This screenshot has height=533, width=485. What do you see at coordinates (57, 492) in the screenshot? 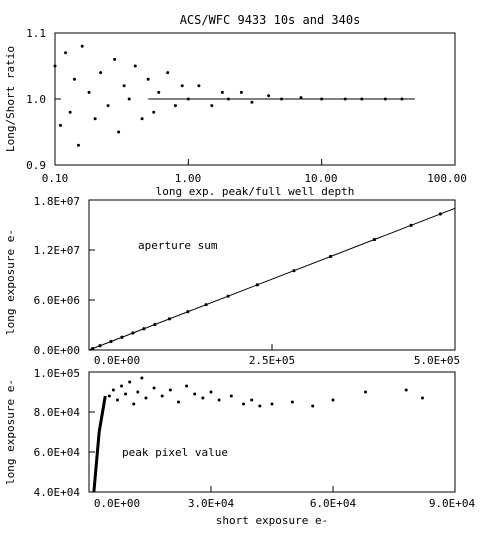
I see `y-tick-label: 4.0E+04` at bounding box center [57, 492].